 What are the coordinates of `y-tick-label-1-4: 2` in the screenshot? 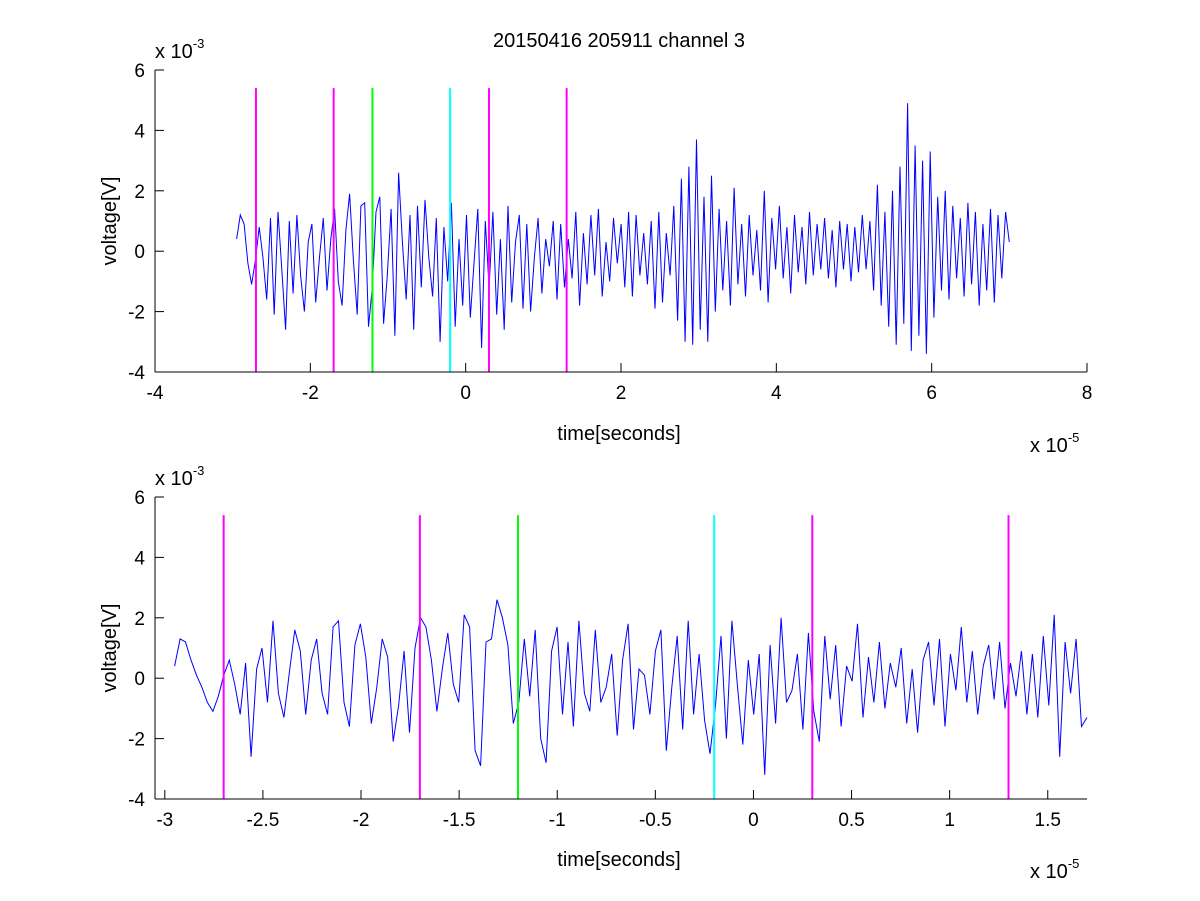 It's located at (139, 192).